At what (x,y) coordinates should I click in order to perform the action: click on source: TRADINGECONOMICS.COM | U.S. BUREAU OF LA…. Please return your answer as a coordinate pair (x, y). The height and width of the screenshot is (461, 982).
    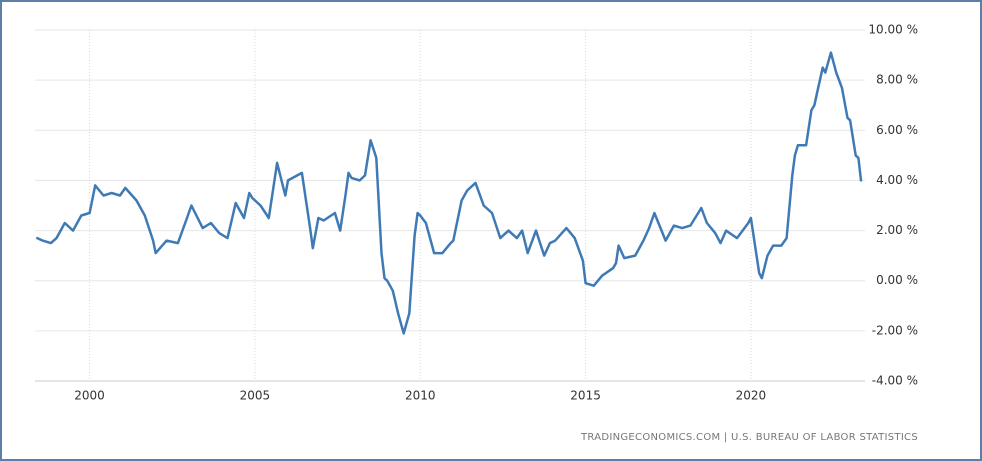
    Looking at the image, I should click on (749, 437).